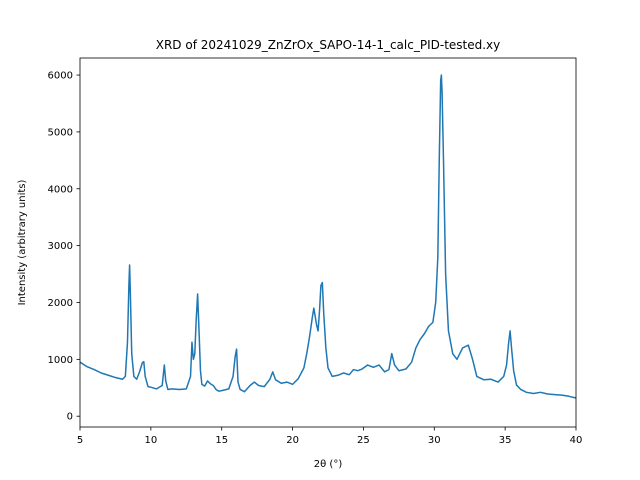 The height and width of the screenshot is (480, 640). I want to click on y-tick-label: 5000, so click(60, 132).